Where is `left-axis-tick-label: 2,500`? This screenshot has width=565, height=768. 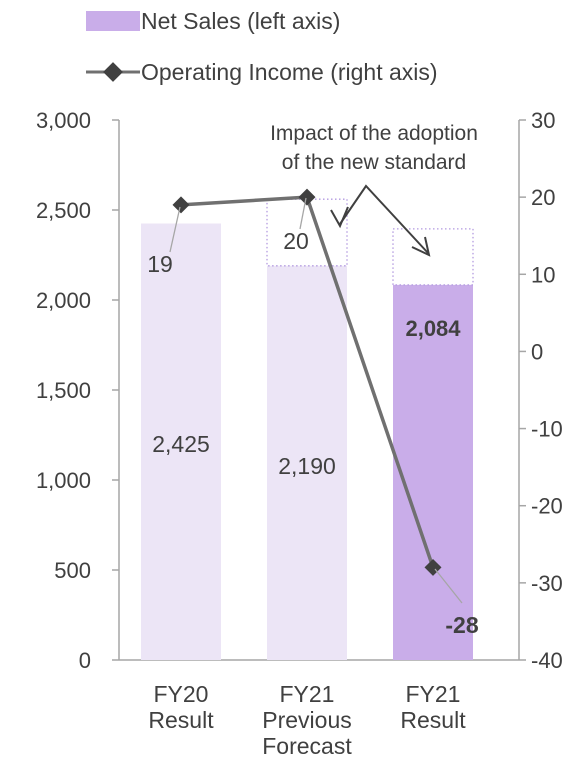 left-axis-tick-label: 2,500 is located at coordinates (63, 210).